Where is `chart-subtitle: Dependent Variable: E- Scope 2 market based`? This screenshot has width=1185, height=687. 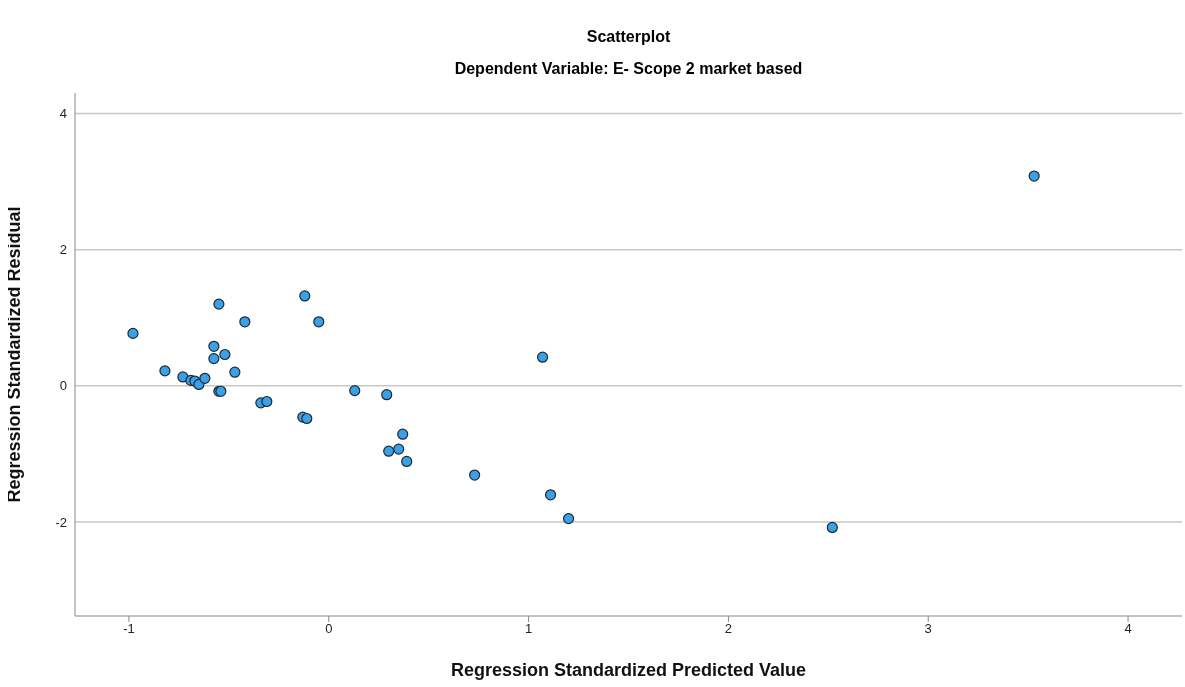
chart-subtitle: Dependent Variable: E- Scope 2 market based is located at coordinates (628, 69).